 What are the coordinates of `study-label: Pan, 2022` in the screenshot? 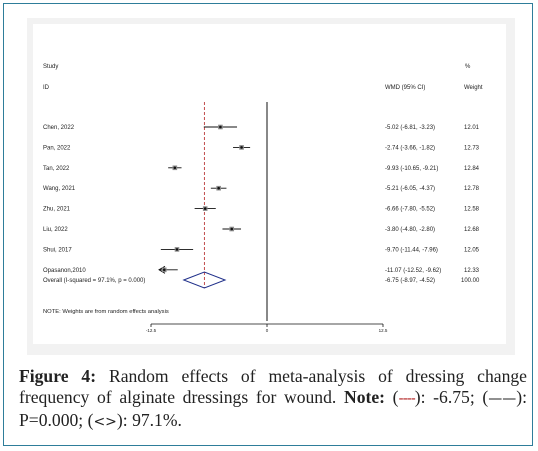 It's located at (57, 148).